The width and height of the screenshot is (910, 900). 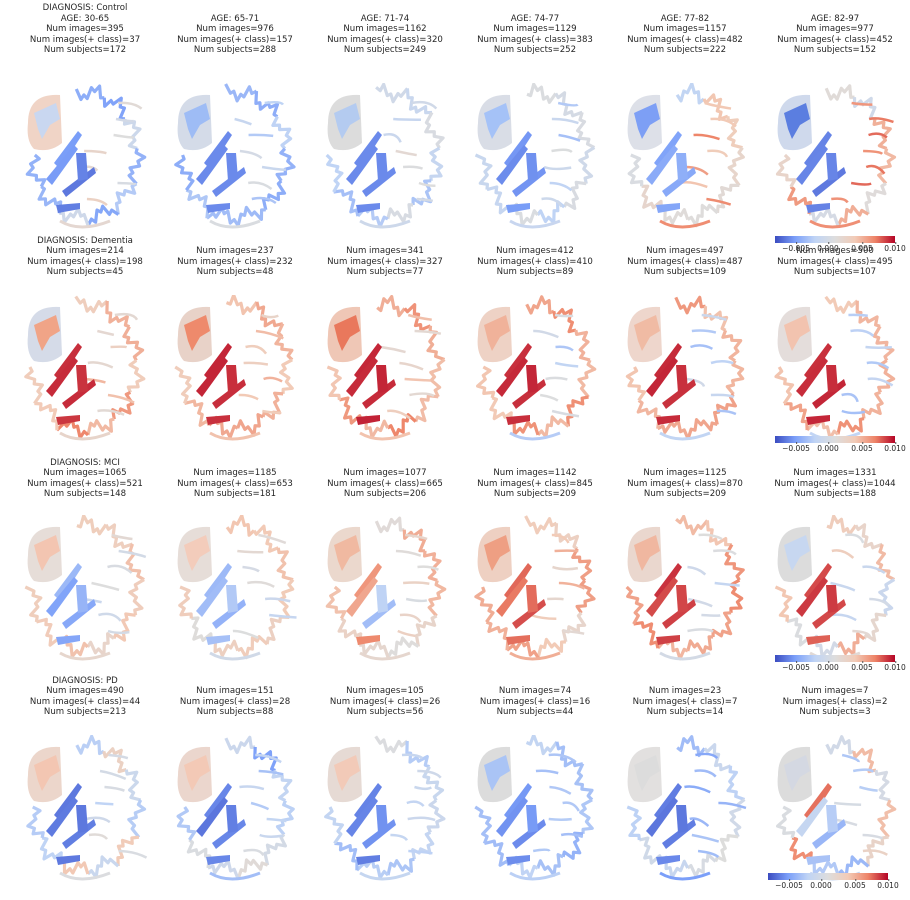 What do you see at coordinates (85, 8) in the screenshot?
I see `panel-title-line: DIAGNOSIS: Control` at bounding box center [85, 8].